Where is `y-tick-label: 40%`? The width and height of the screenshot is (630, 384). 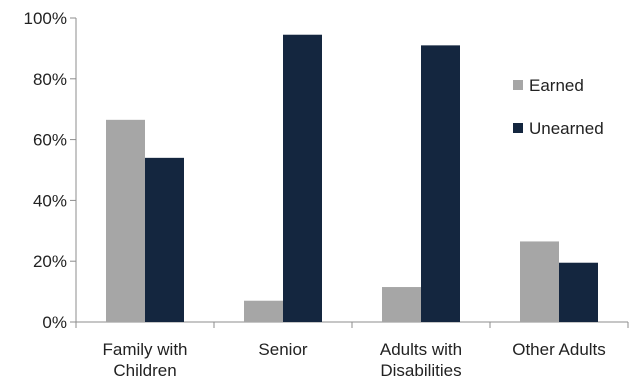
y-tick-label: 40% is located at coordinates (50, 200).